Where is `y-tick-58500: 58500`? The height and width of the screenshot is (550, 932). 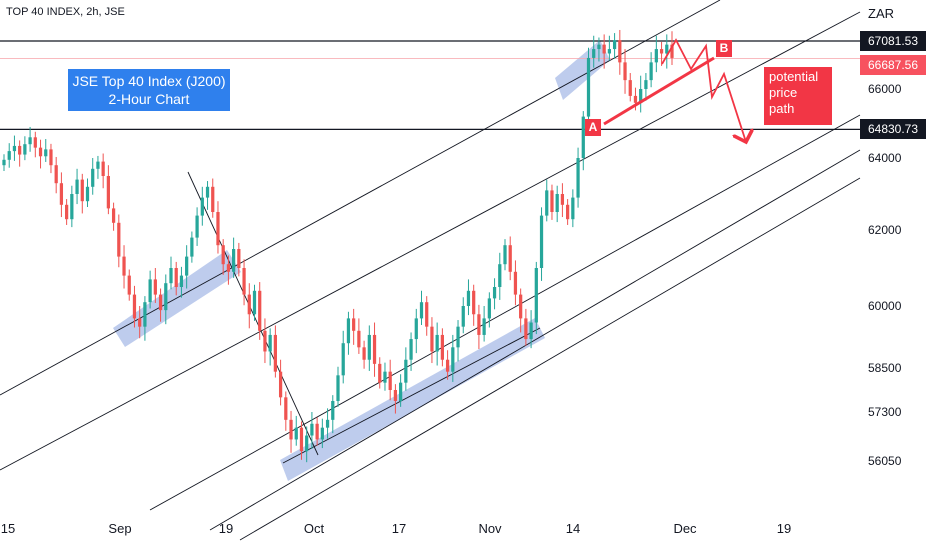 y-tick-58500: 58500 is located at coordinates (885, 368).